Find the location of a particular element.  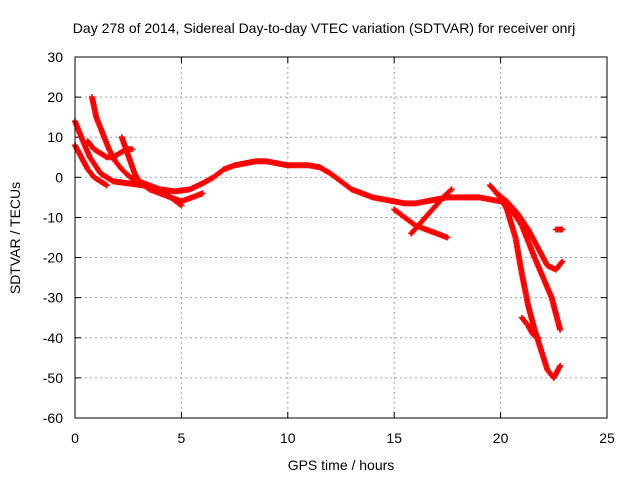

x-tick-label: 20 is located at coordinates (501, 438).